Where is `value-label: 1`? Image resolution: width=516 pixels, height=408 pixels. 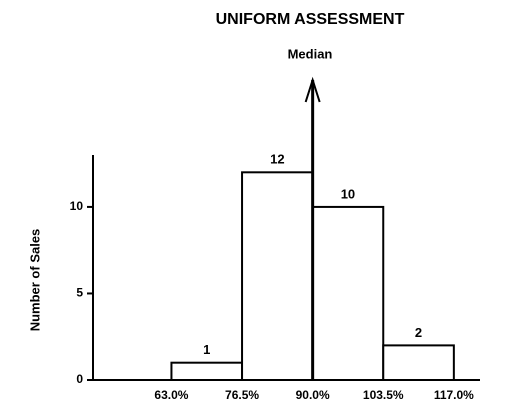
value-label: 1 is located at coordinates (206, 349).